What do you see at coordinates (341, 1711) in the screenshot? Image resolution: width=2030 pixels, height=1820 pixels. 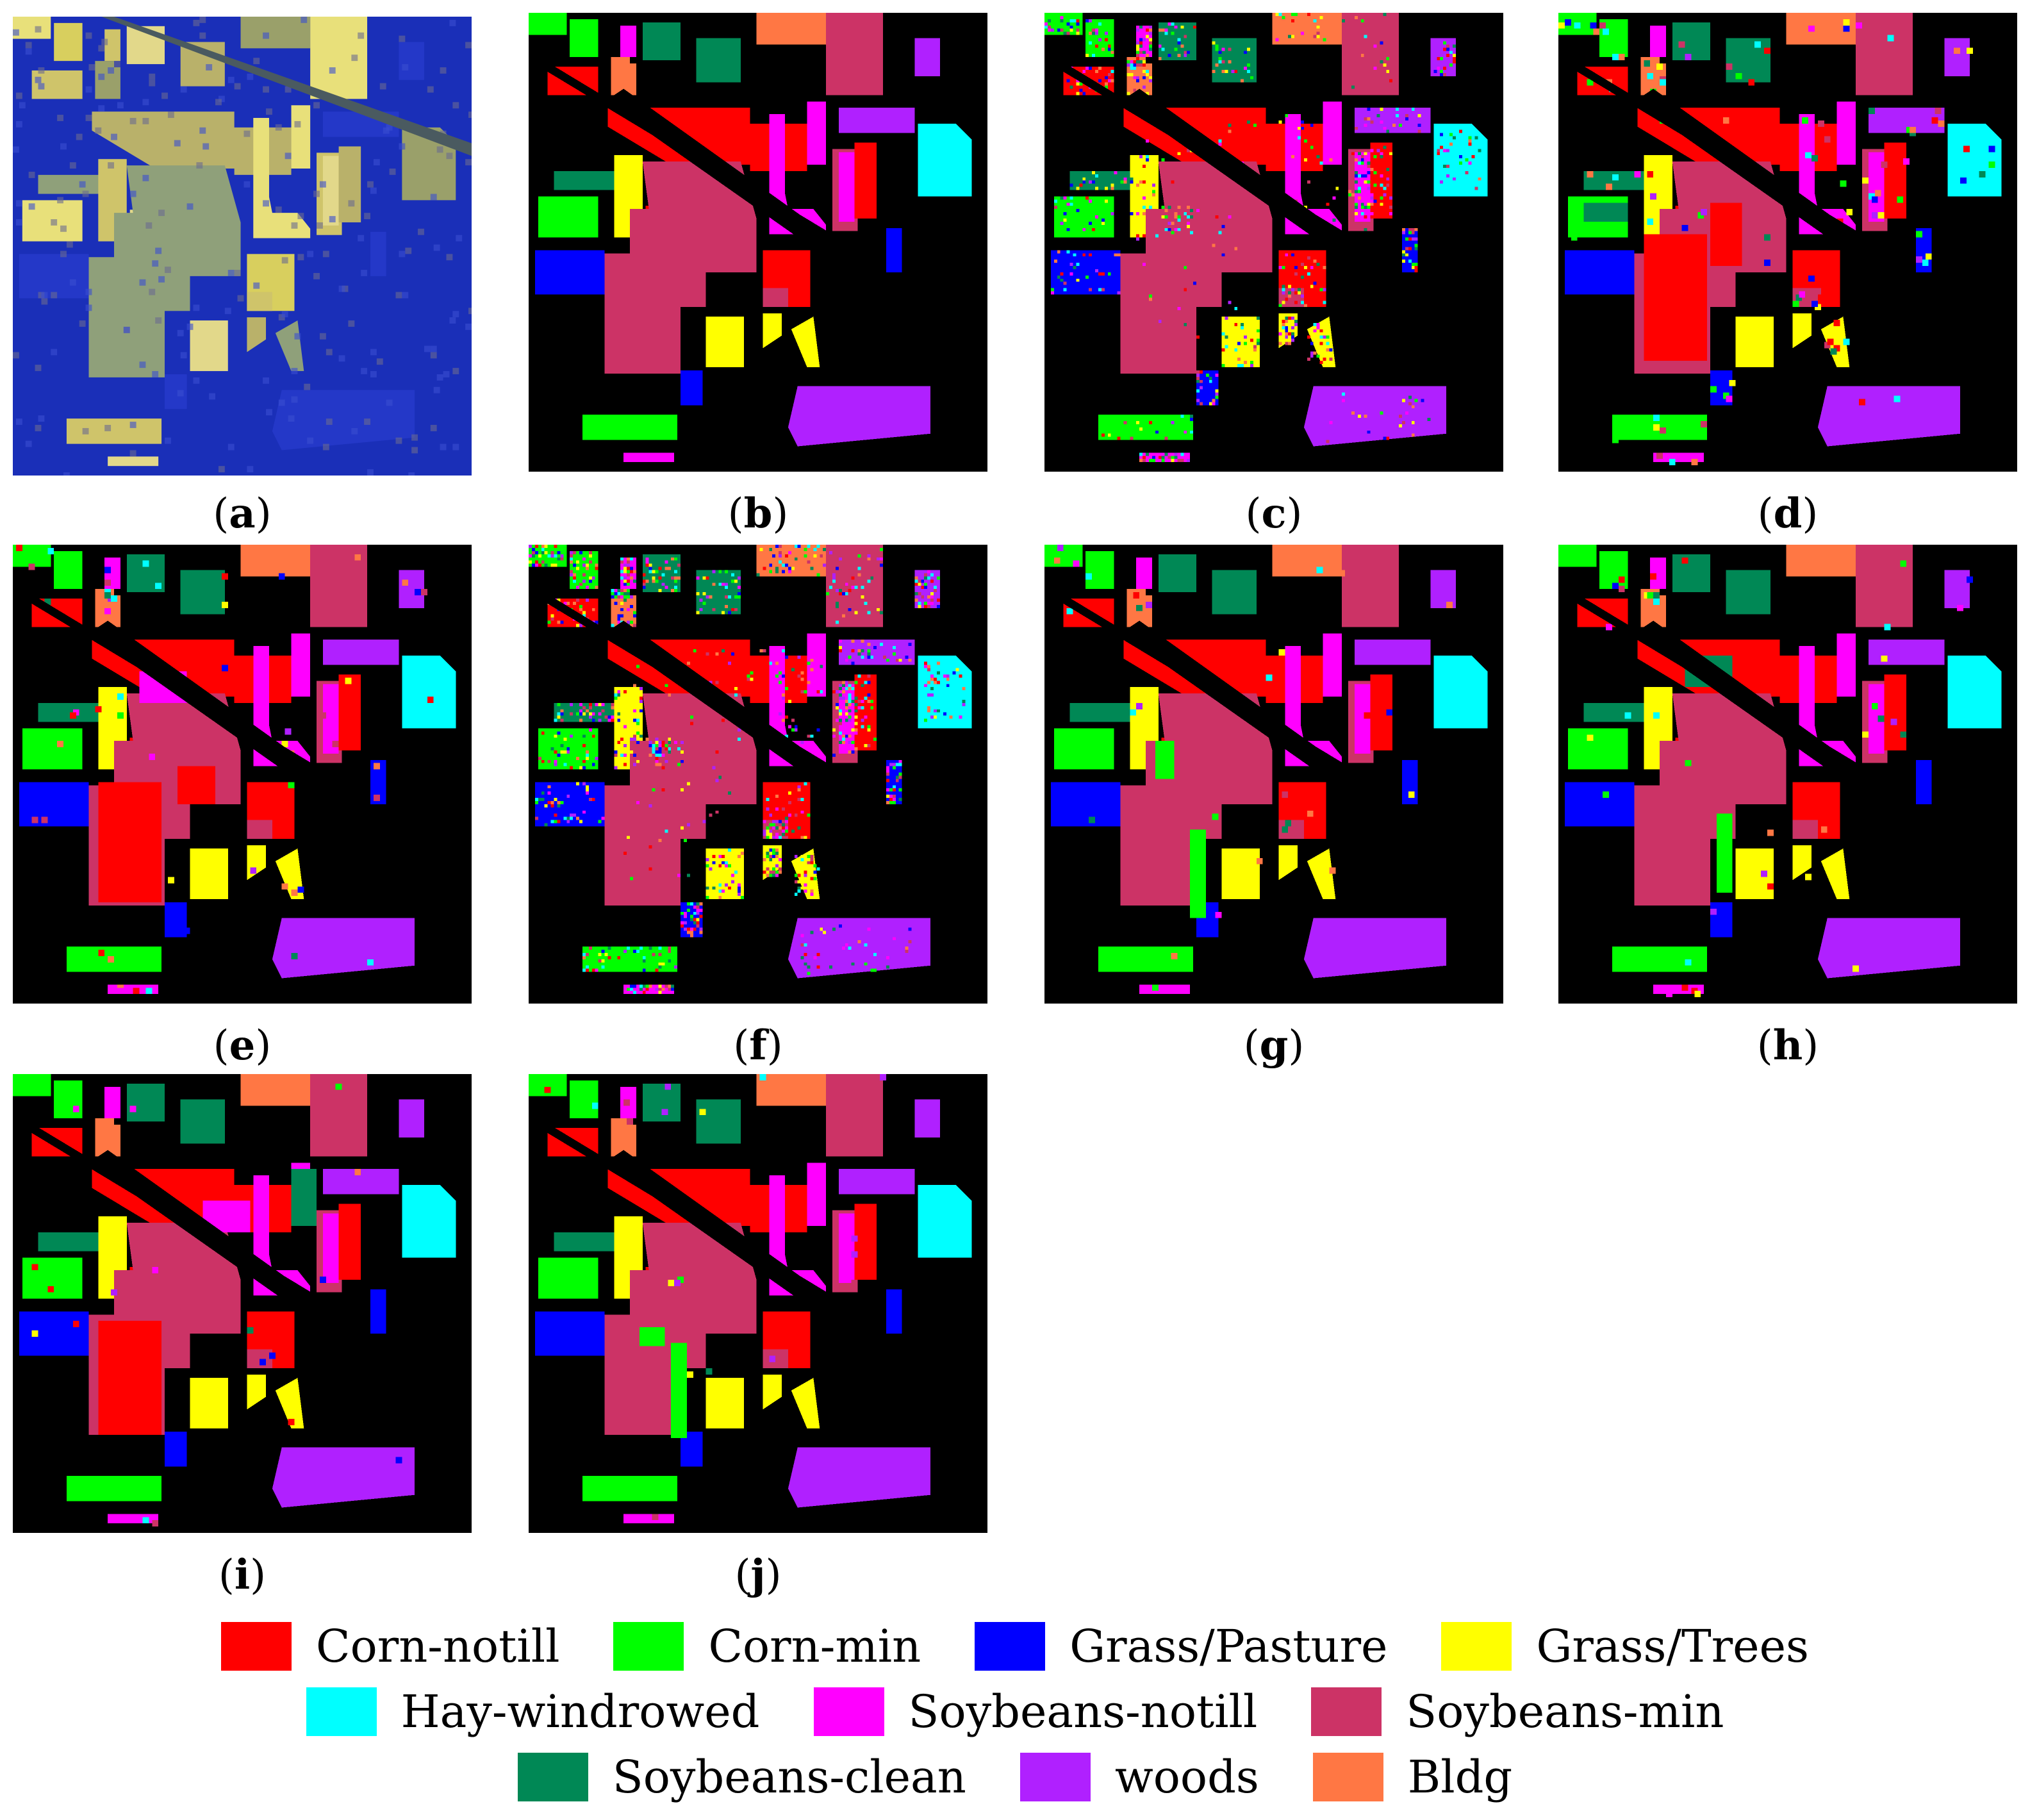 I see `legend-swatch` at bounding box center [341, 1711].